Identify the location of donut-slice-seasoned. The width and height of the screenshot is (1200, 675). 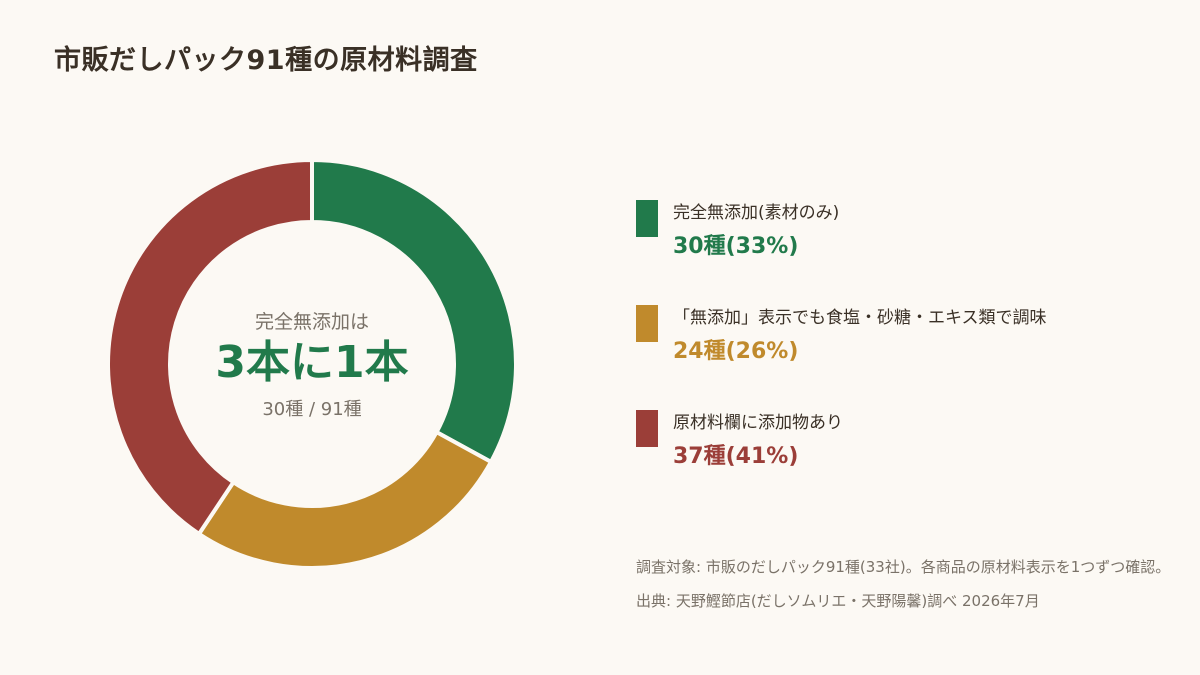
(345, 499).